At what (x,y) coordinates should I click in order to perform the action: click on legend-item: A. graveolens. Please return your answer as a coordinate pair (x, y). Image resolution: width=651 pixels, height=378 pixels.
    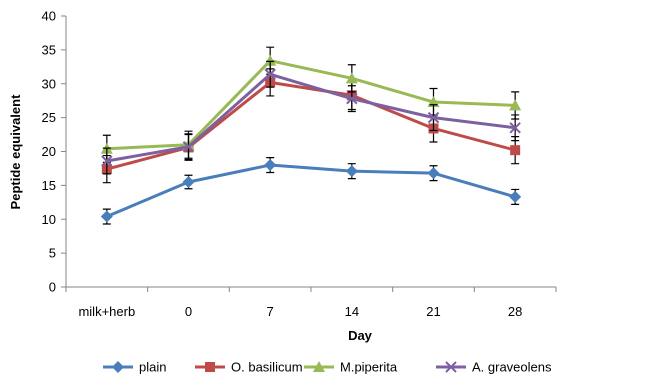
    Looking at the image, I should click on (494, 367).